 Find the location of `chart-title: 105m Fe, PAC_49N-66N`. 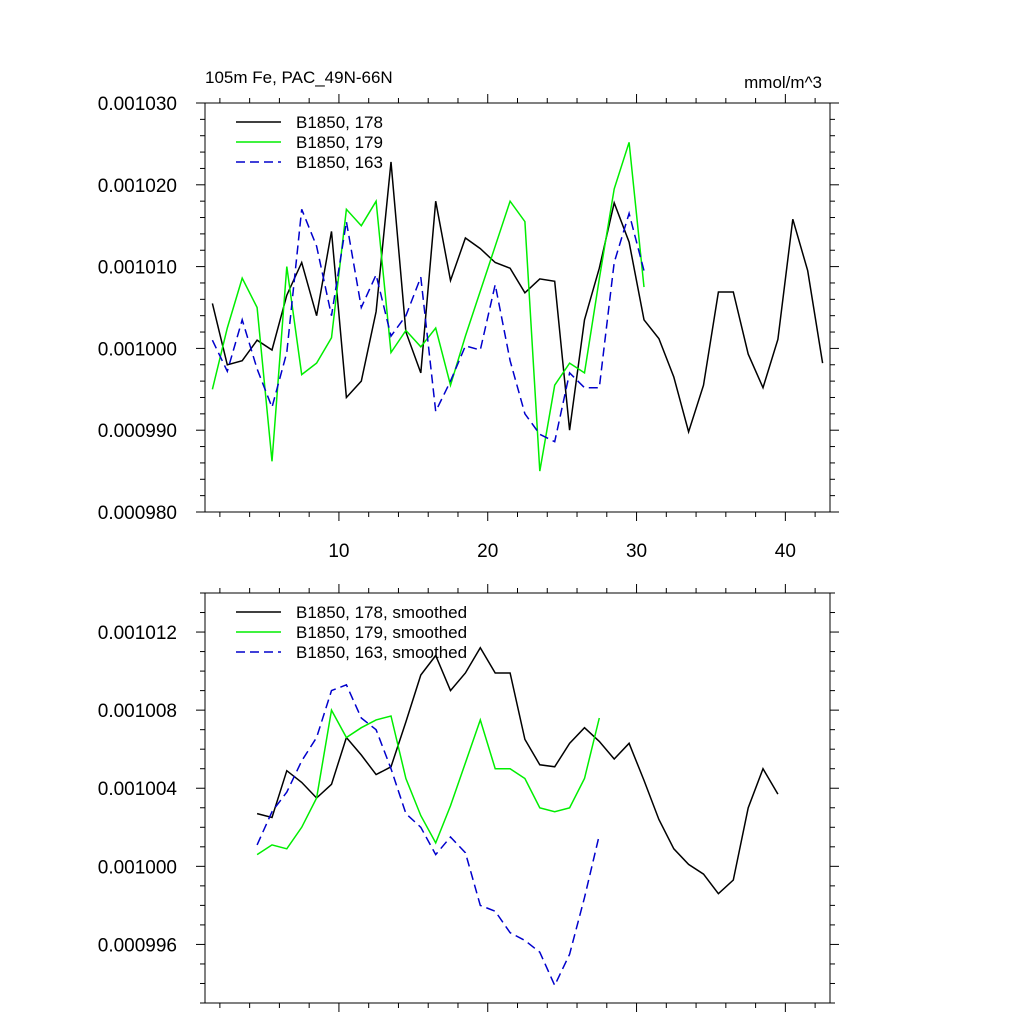

chart-title: 105m Fe, PAC_49N-66N is located at coordinates (299, 77).